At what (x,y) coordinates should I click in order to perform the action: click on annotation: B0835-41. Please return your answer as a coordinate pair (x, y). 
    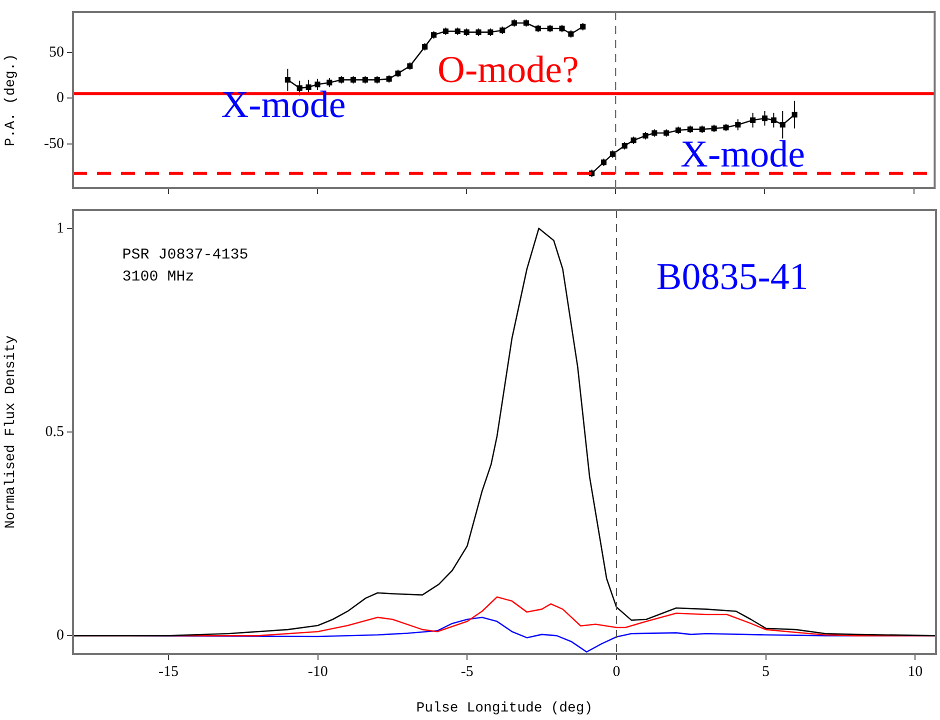
    Looking at the image, I should click on (732, 277).